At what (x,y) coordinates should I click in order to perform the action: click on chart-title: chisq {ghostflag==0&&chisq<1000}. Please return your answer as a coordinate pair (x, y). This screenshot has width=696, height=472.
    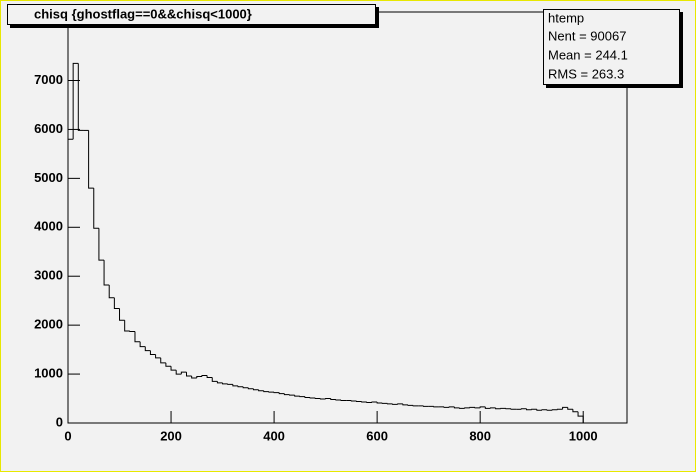
    Looking at the image, I should click on (143, 13).